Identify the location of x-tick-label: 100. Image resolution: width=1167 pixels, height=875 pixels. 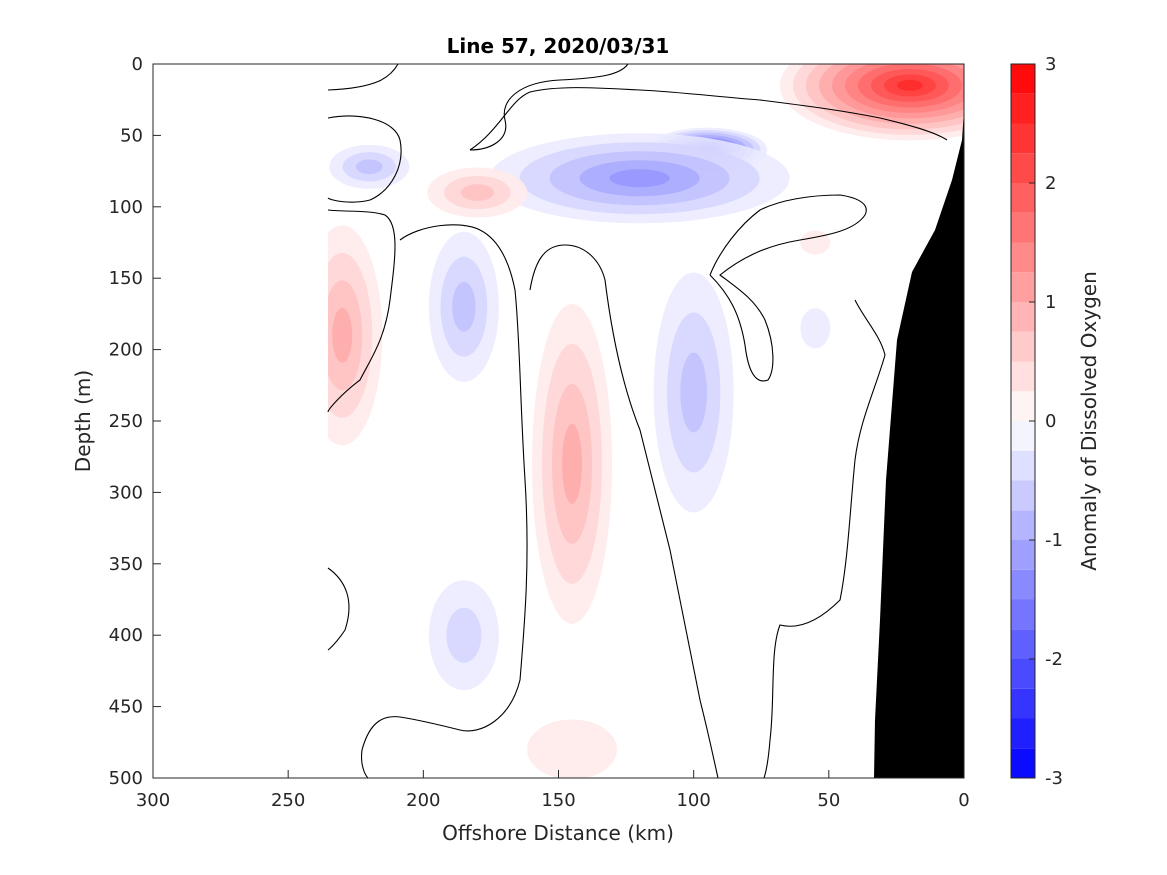
(693, 800).